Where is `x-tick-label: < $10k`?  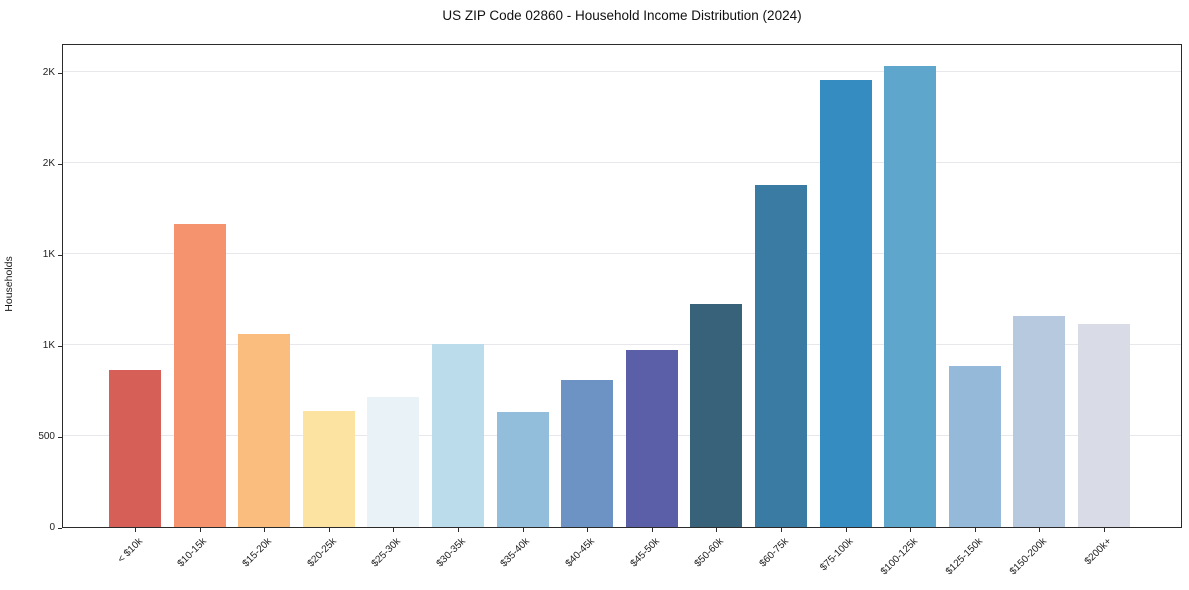
x-tick-label: < $10k is located at coordinates (130, 551).